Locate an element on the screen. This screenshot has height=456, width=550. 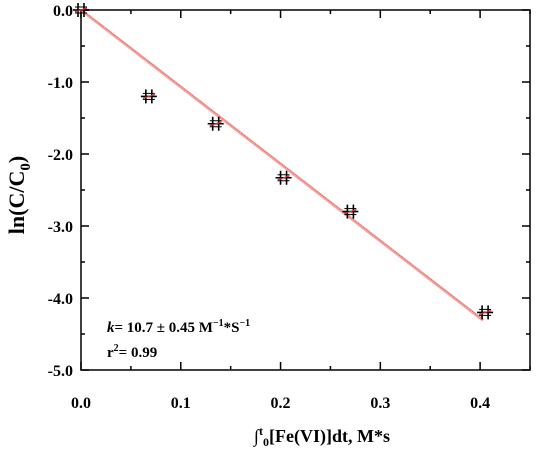
x-tick-label: 0.4 is located at coordinates (480, 403).